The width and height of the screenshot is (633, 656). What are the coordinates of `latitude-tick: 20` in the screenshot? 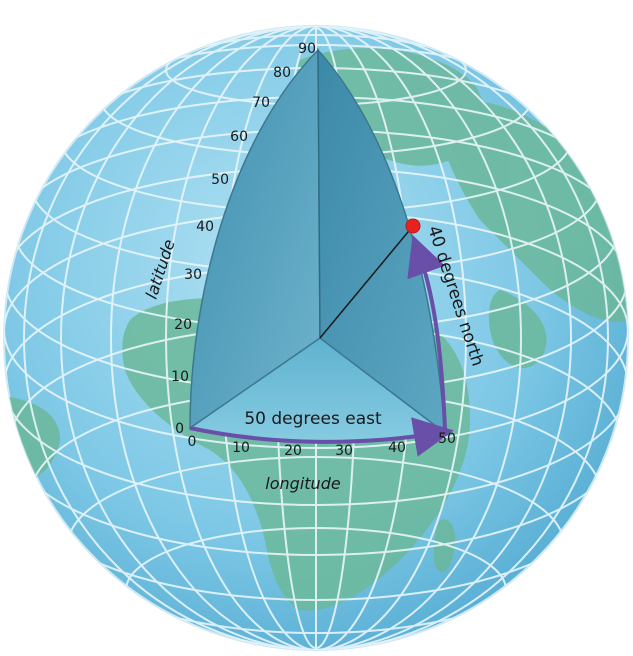 It's located at (183, 325).